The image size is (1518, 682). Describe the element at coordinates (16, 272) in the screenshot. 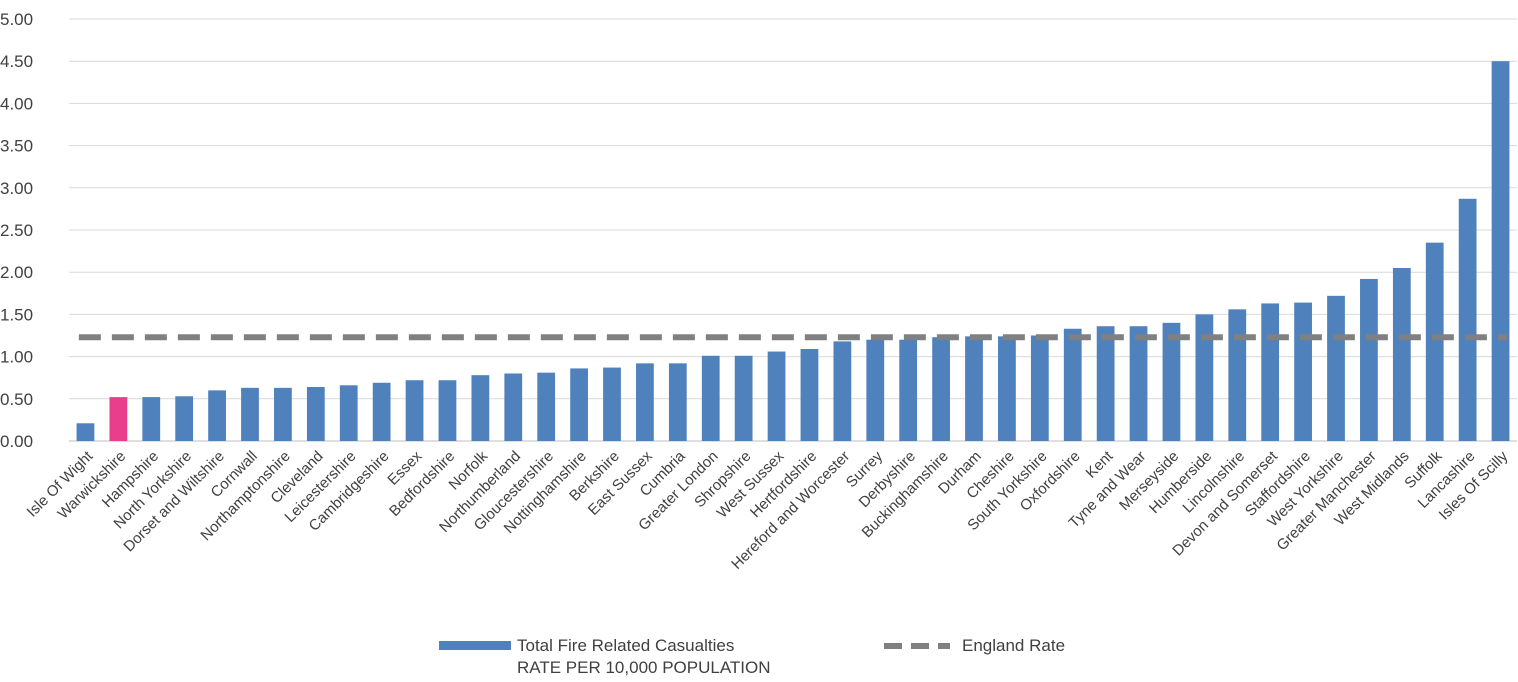

I see `y-tick-label: 2.00` at that location.